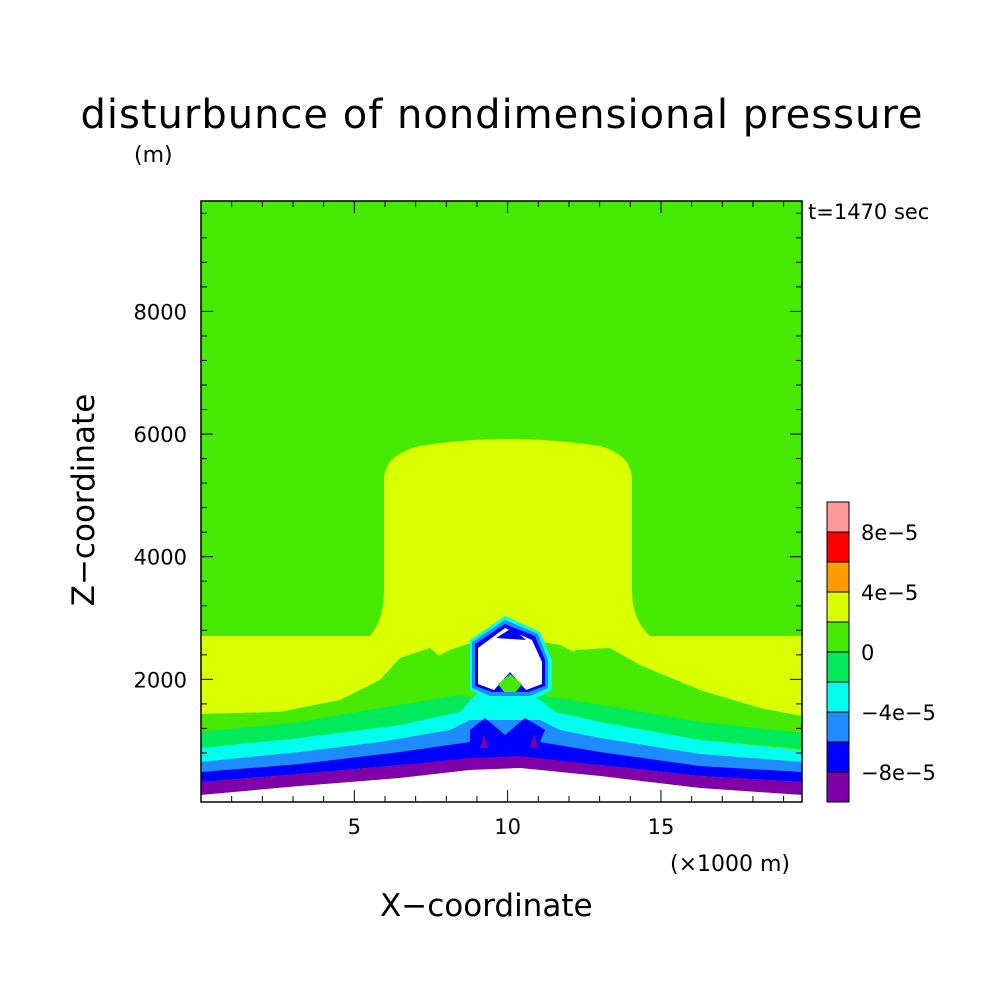  I want to click on core-white, so click(510, 659).